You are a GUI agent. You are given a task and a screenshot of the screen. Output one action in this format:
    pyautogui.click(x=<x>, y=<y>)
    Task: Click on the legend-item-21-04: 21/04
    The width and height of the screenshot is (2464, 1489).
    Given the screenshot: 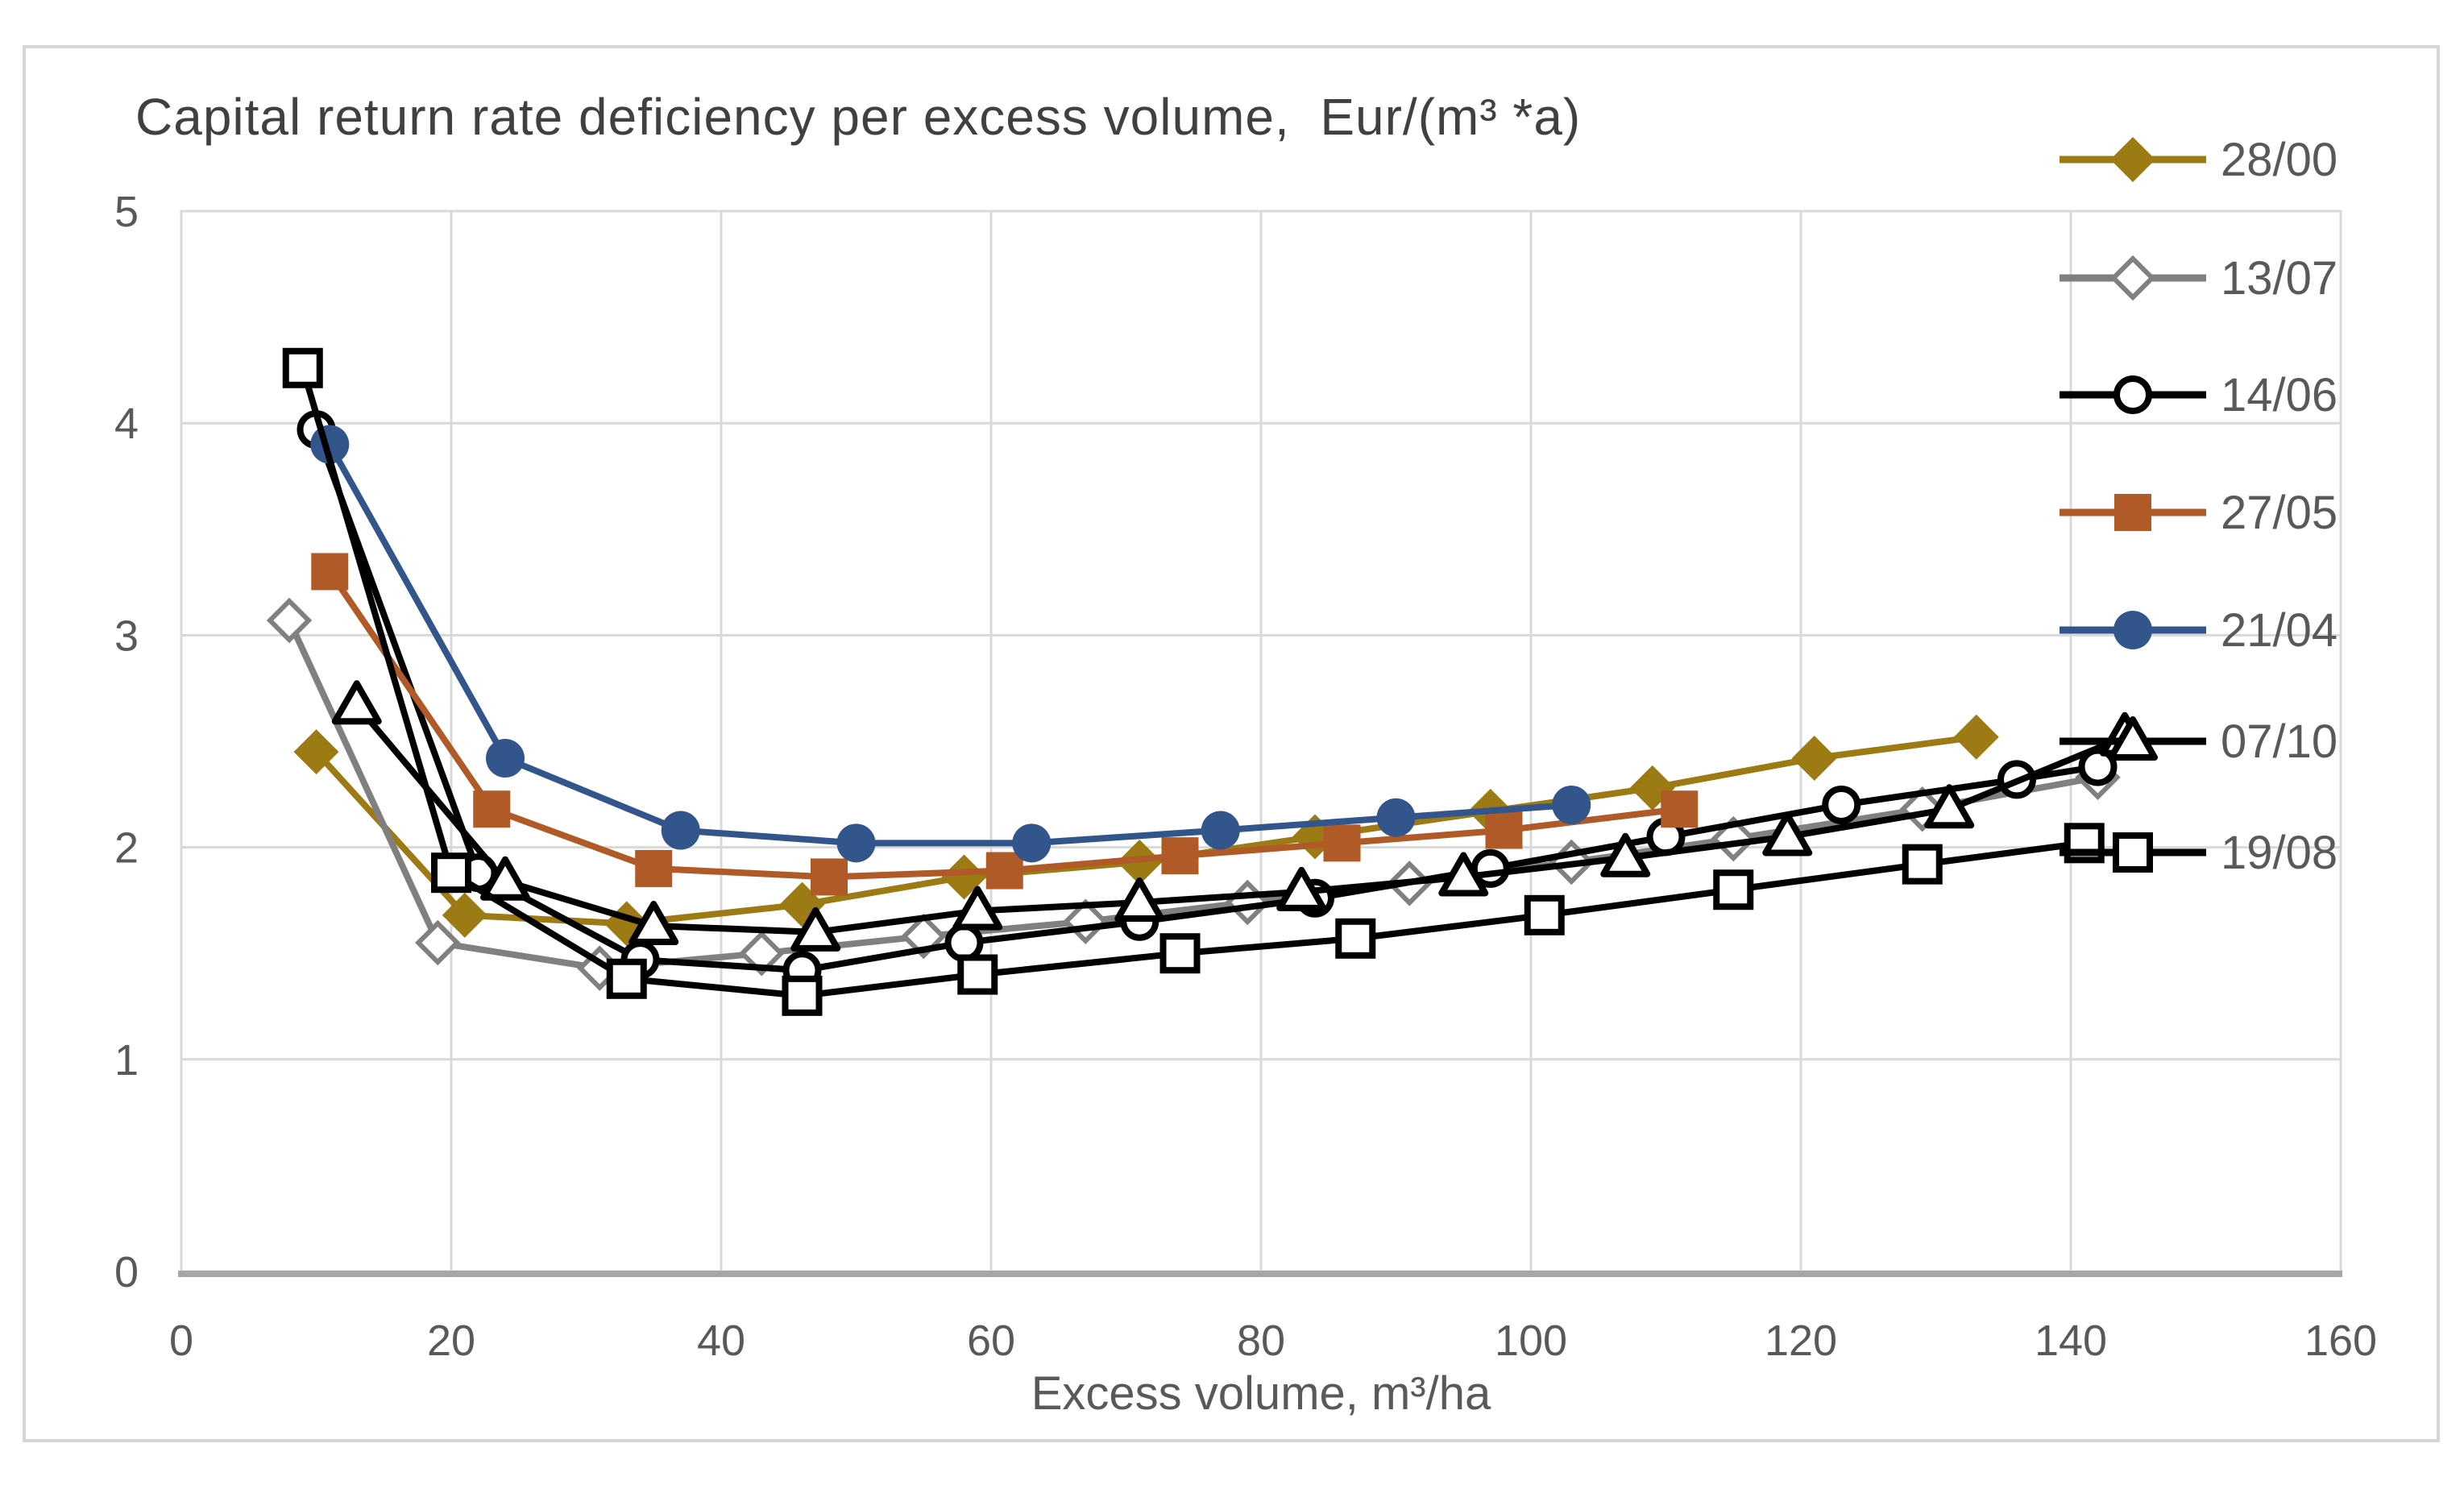 What is the action you would take?
    pyautogui.click(x=2257, y=630)
    